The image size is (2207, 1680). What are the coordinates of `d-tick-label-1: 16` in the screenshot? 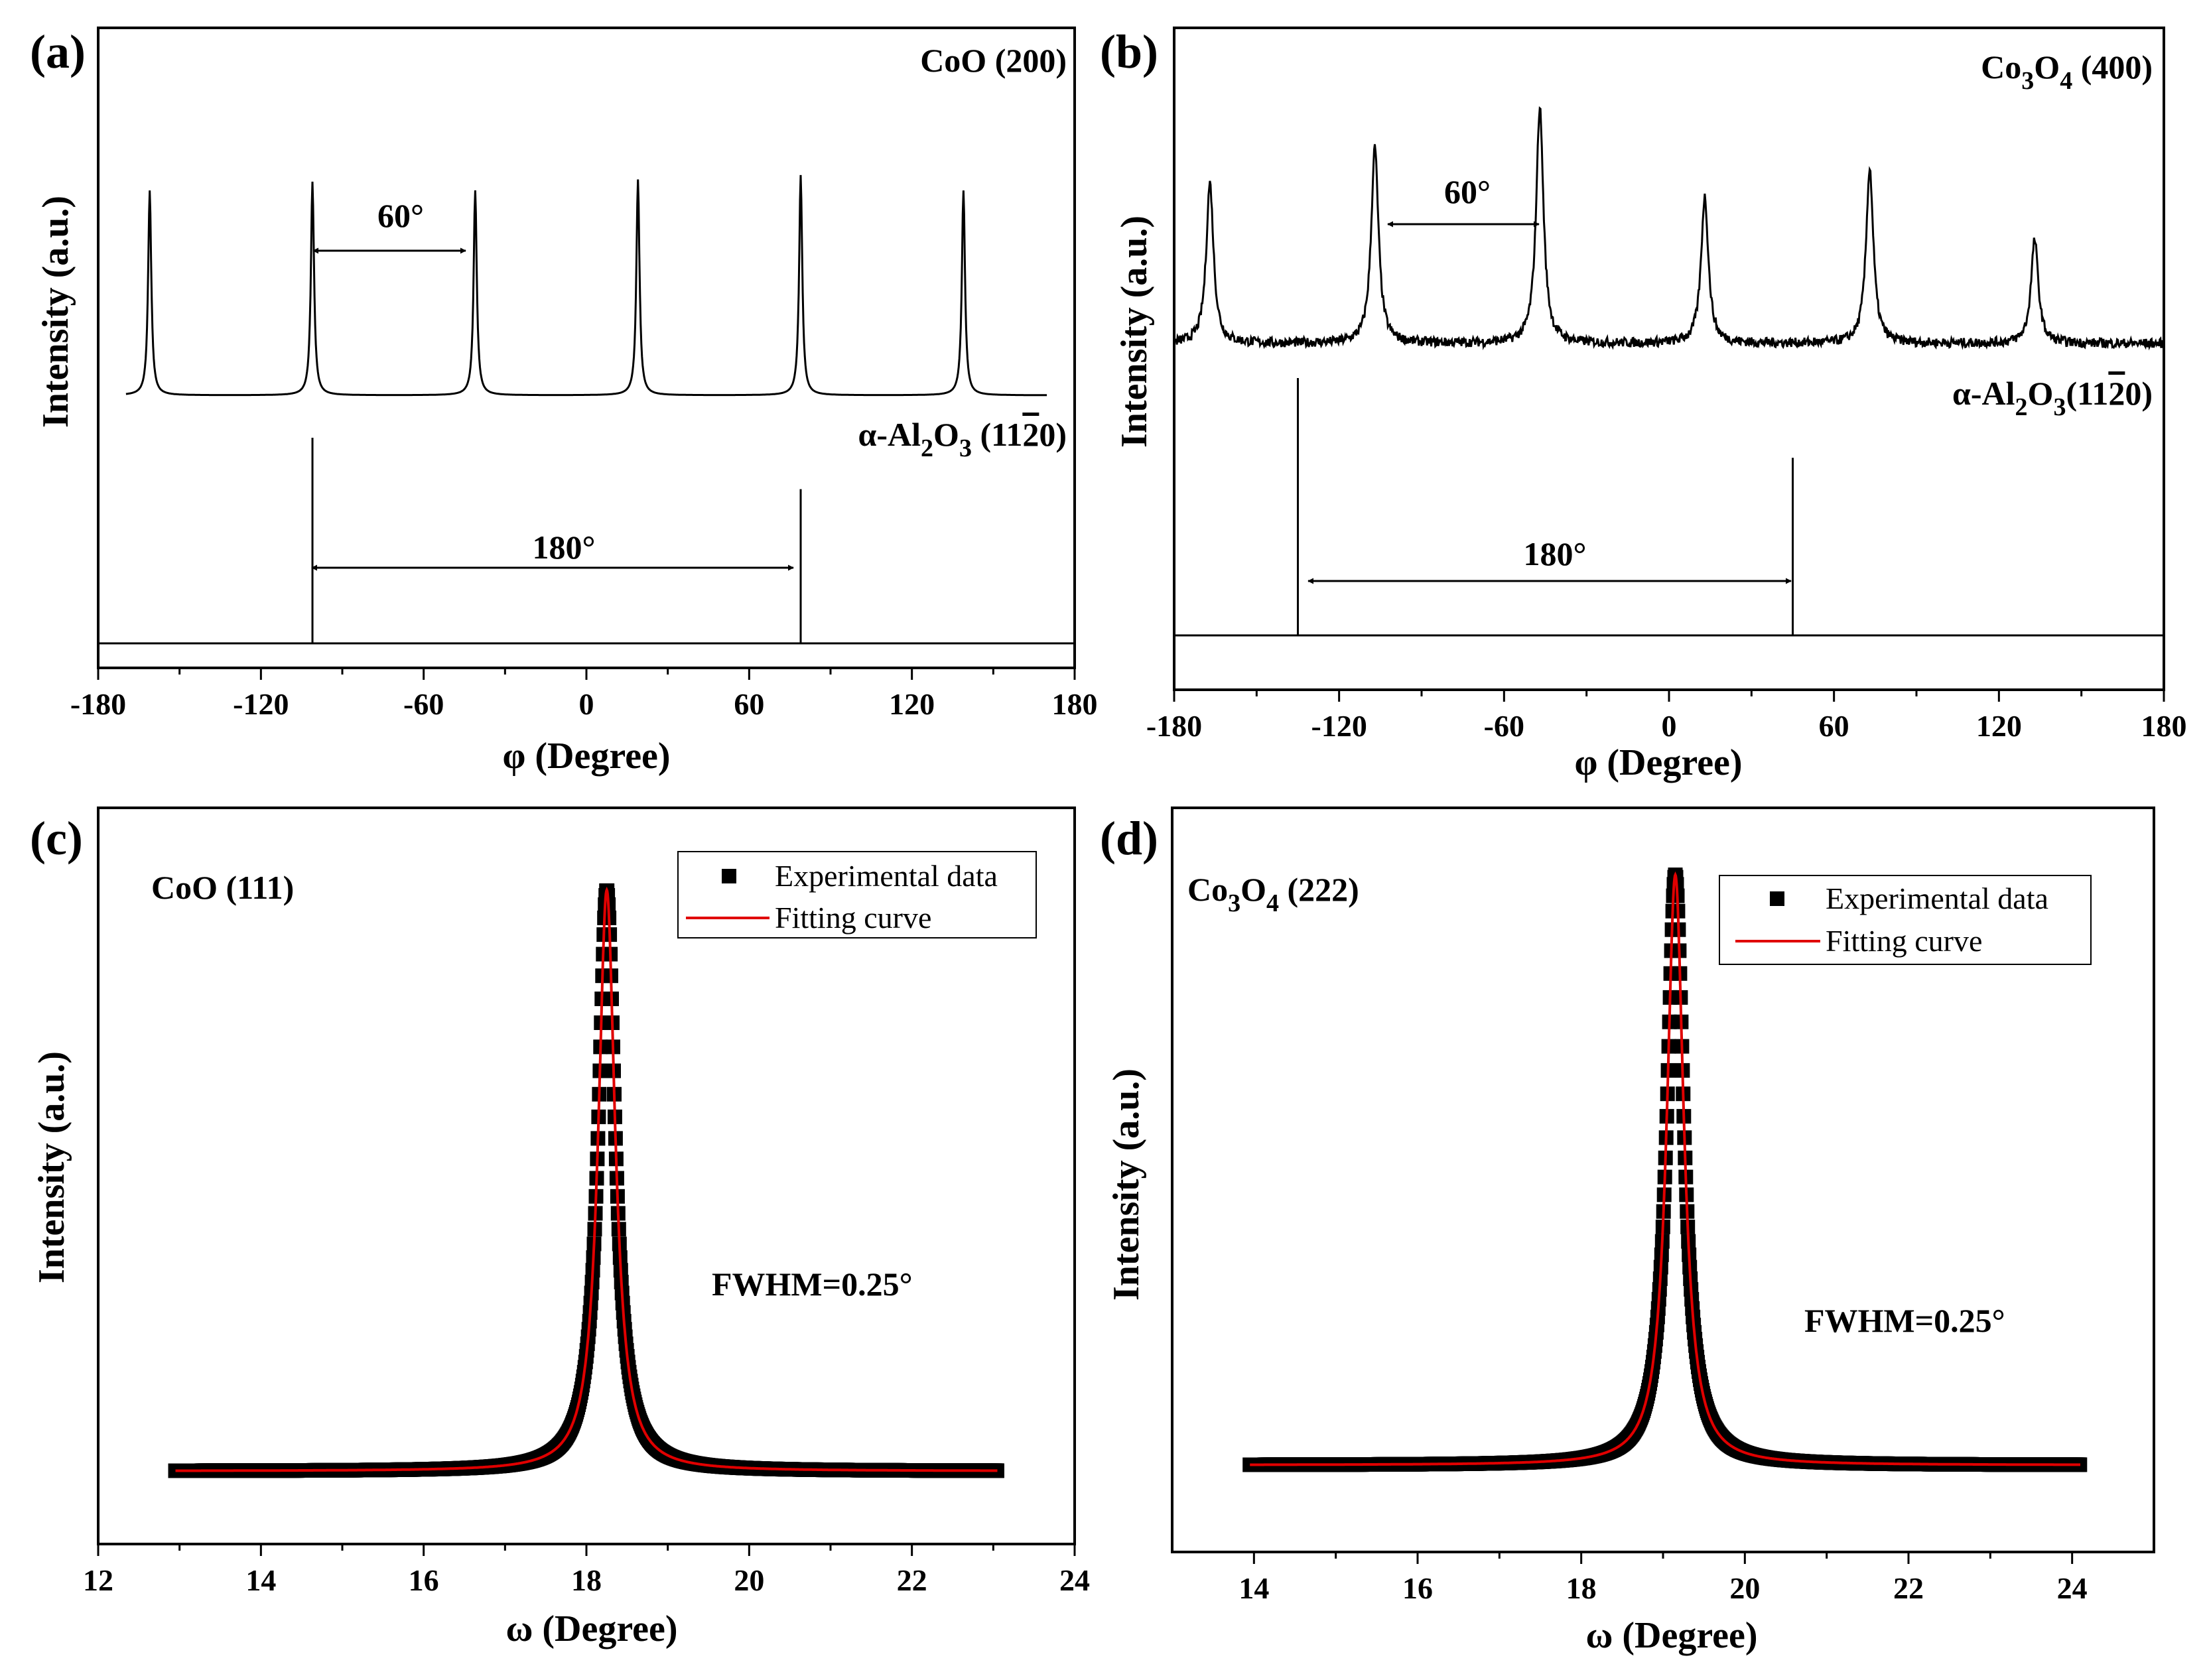 It's located at (1417, 1588).